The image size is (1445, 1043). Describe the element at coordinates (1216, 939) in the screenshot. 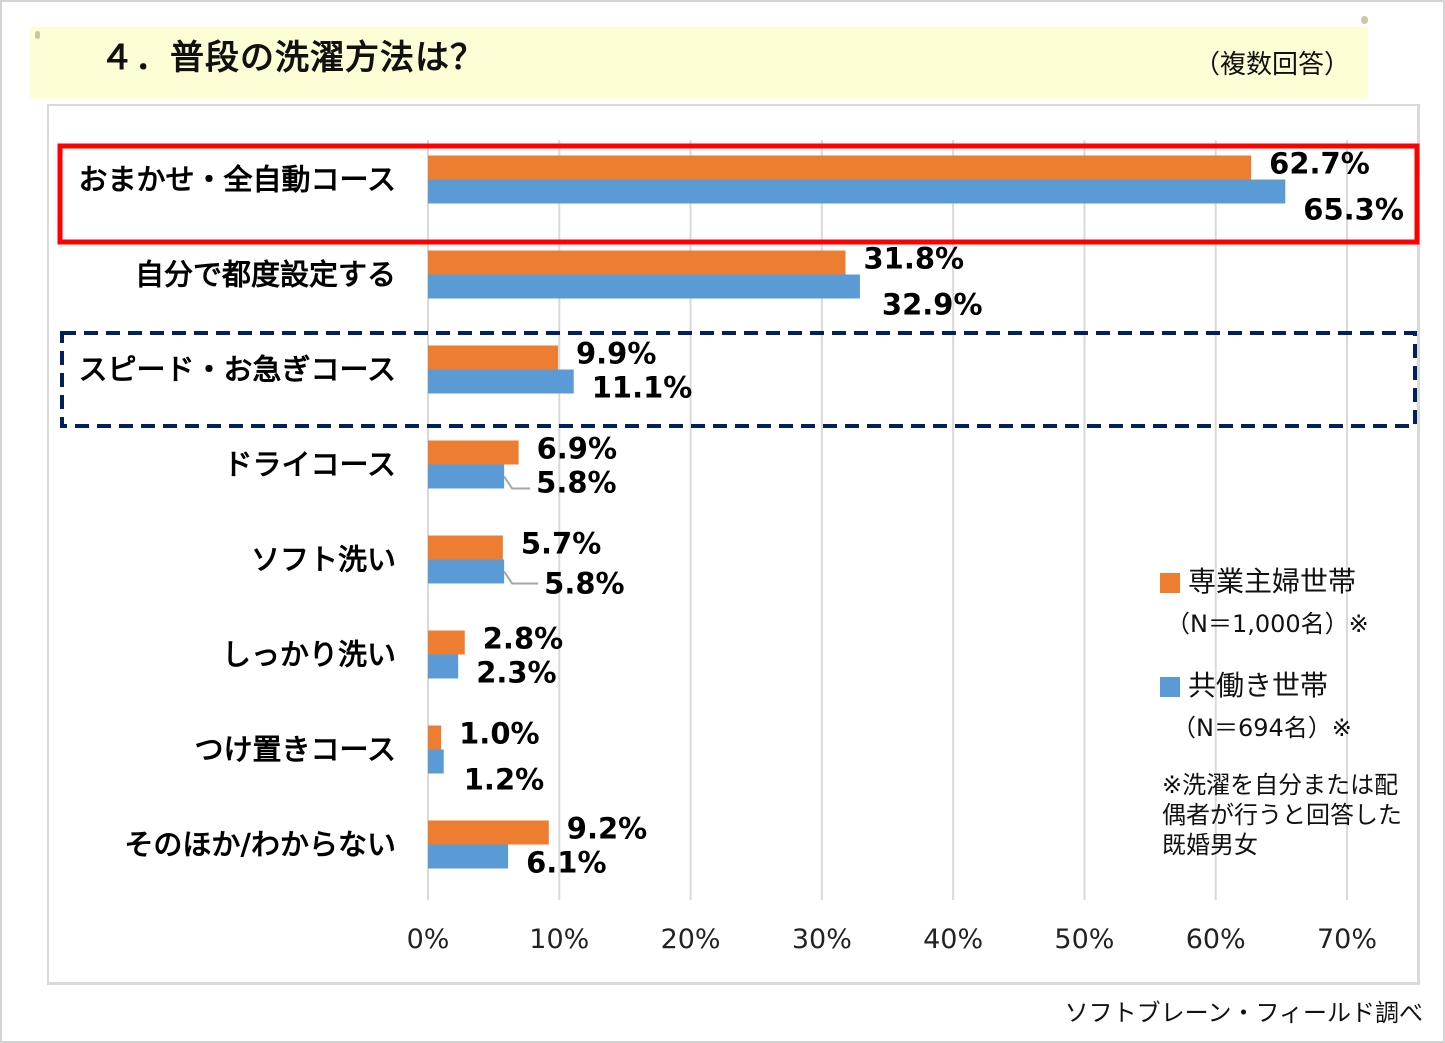

I see `x-tick-label: 60%` at that location.